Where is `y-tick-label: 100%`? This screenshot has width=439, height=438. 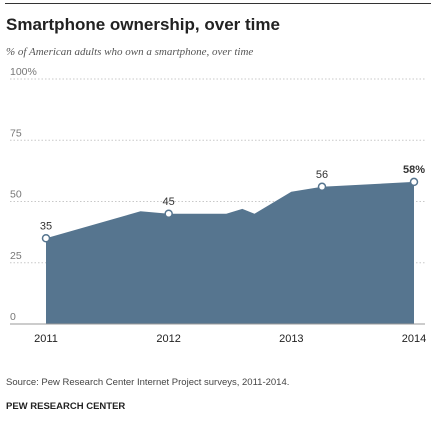
y-tick-label: 100% is located at coordinates (23, 72).